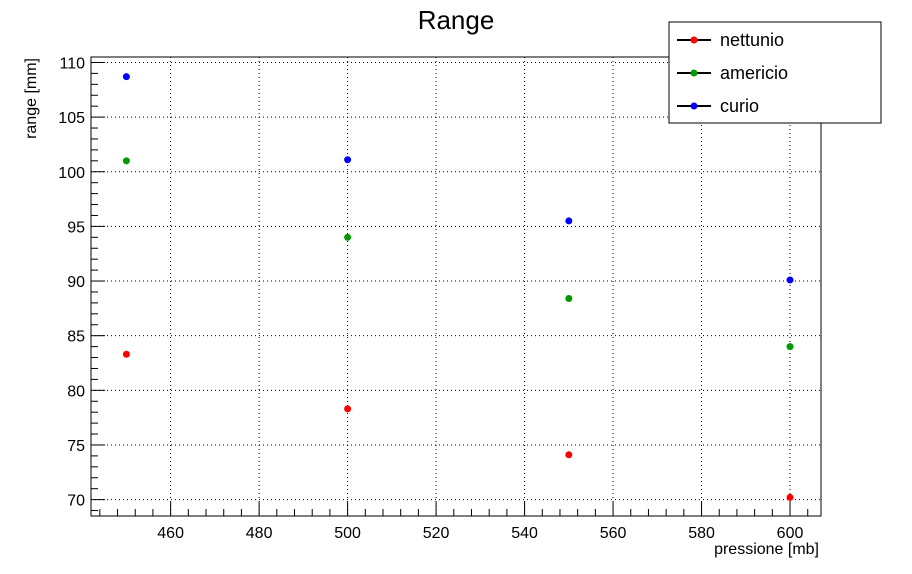 The width and height of the screenshot is (912, 574). I want to click on x-tick-label: 480, so click(259, 533).